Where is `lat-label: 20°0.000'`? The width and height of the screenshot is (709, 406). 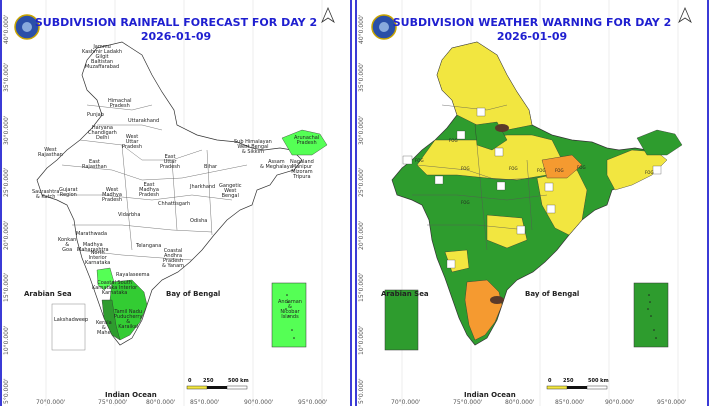 lat-label: 20°0.000' is located at coordinates (361, 235).